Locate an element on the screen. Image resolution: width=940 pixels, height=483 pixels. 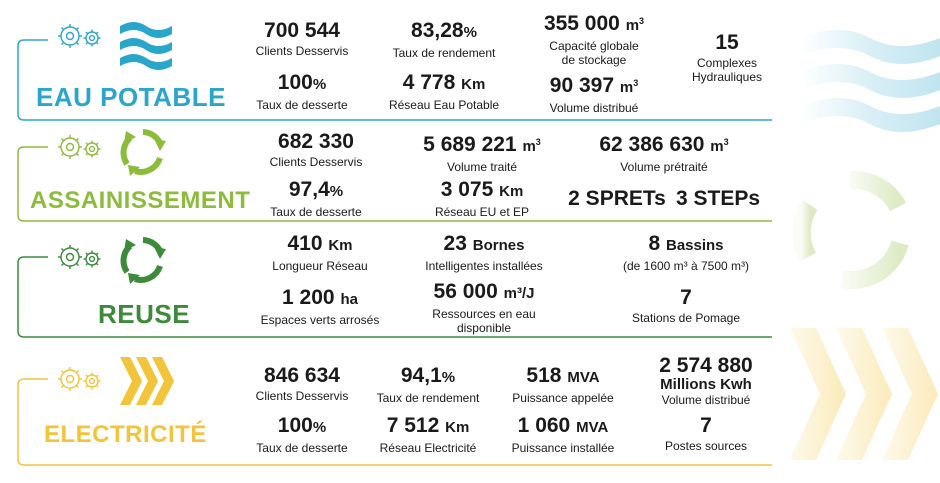
stat-clients: 846 634 Clients Desservis is located at coordinates (302, 384).